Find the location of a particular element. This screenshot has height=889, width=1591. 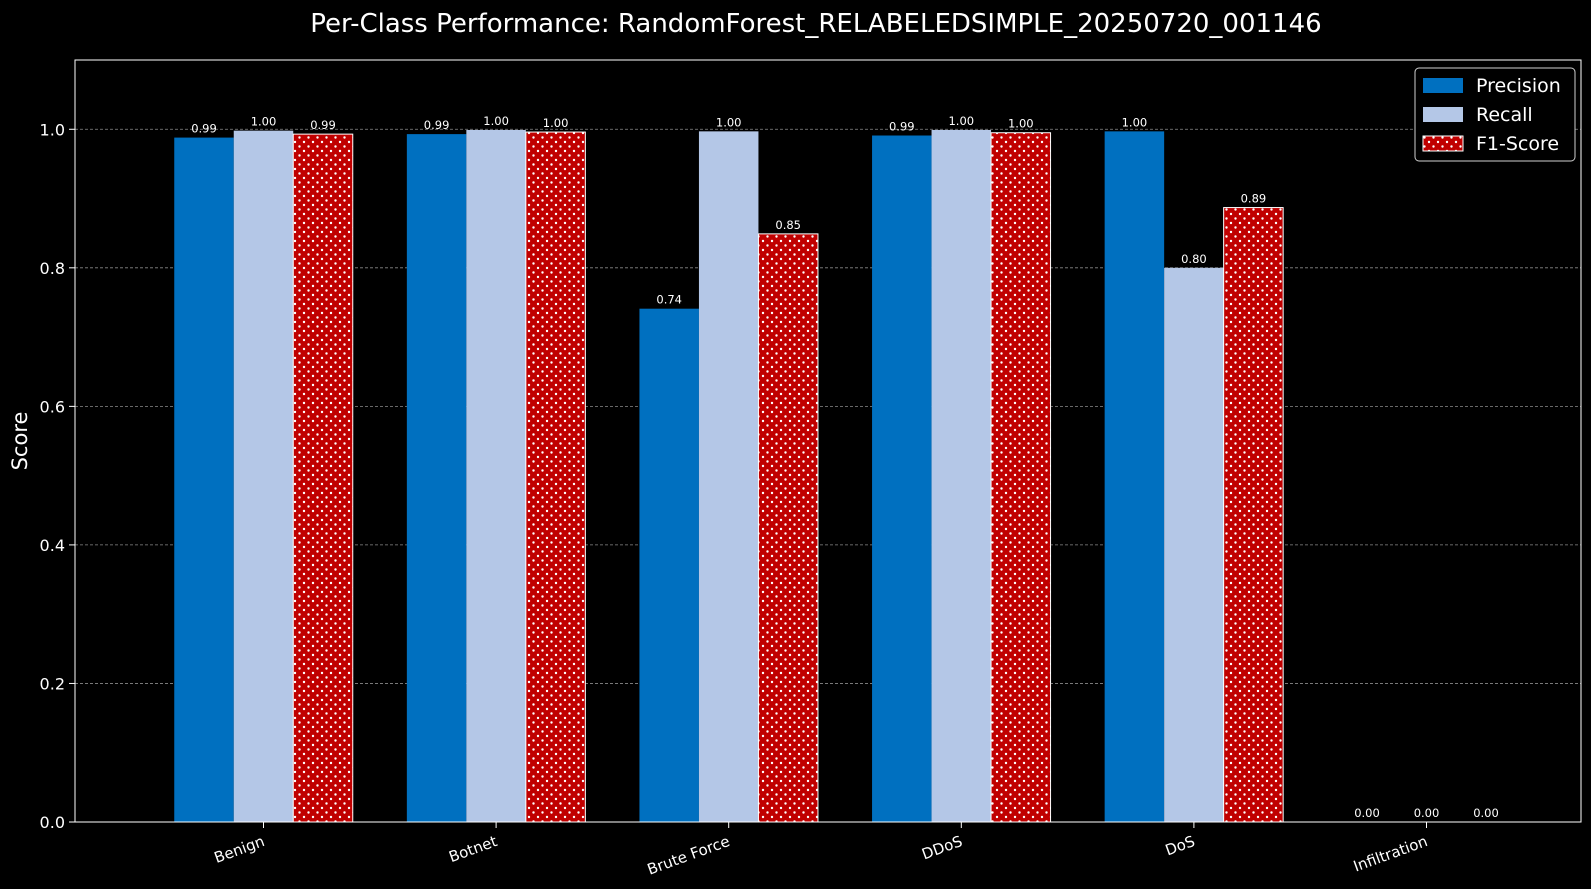

bar-value-label: 0.80 is located at coordinates (1194, 259).